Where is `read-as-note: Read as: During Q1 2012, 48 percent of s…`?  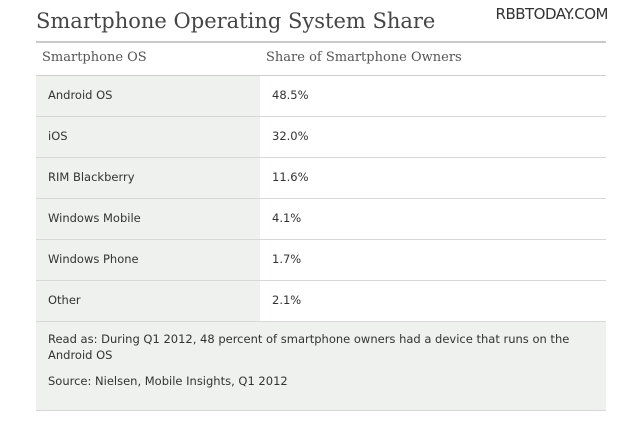
read-as-note: Read as: During Q1 2012, 48 percent of s… is located at coordinates (309, 347).